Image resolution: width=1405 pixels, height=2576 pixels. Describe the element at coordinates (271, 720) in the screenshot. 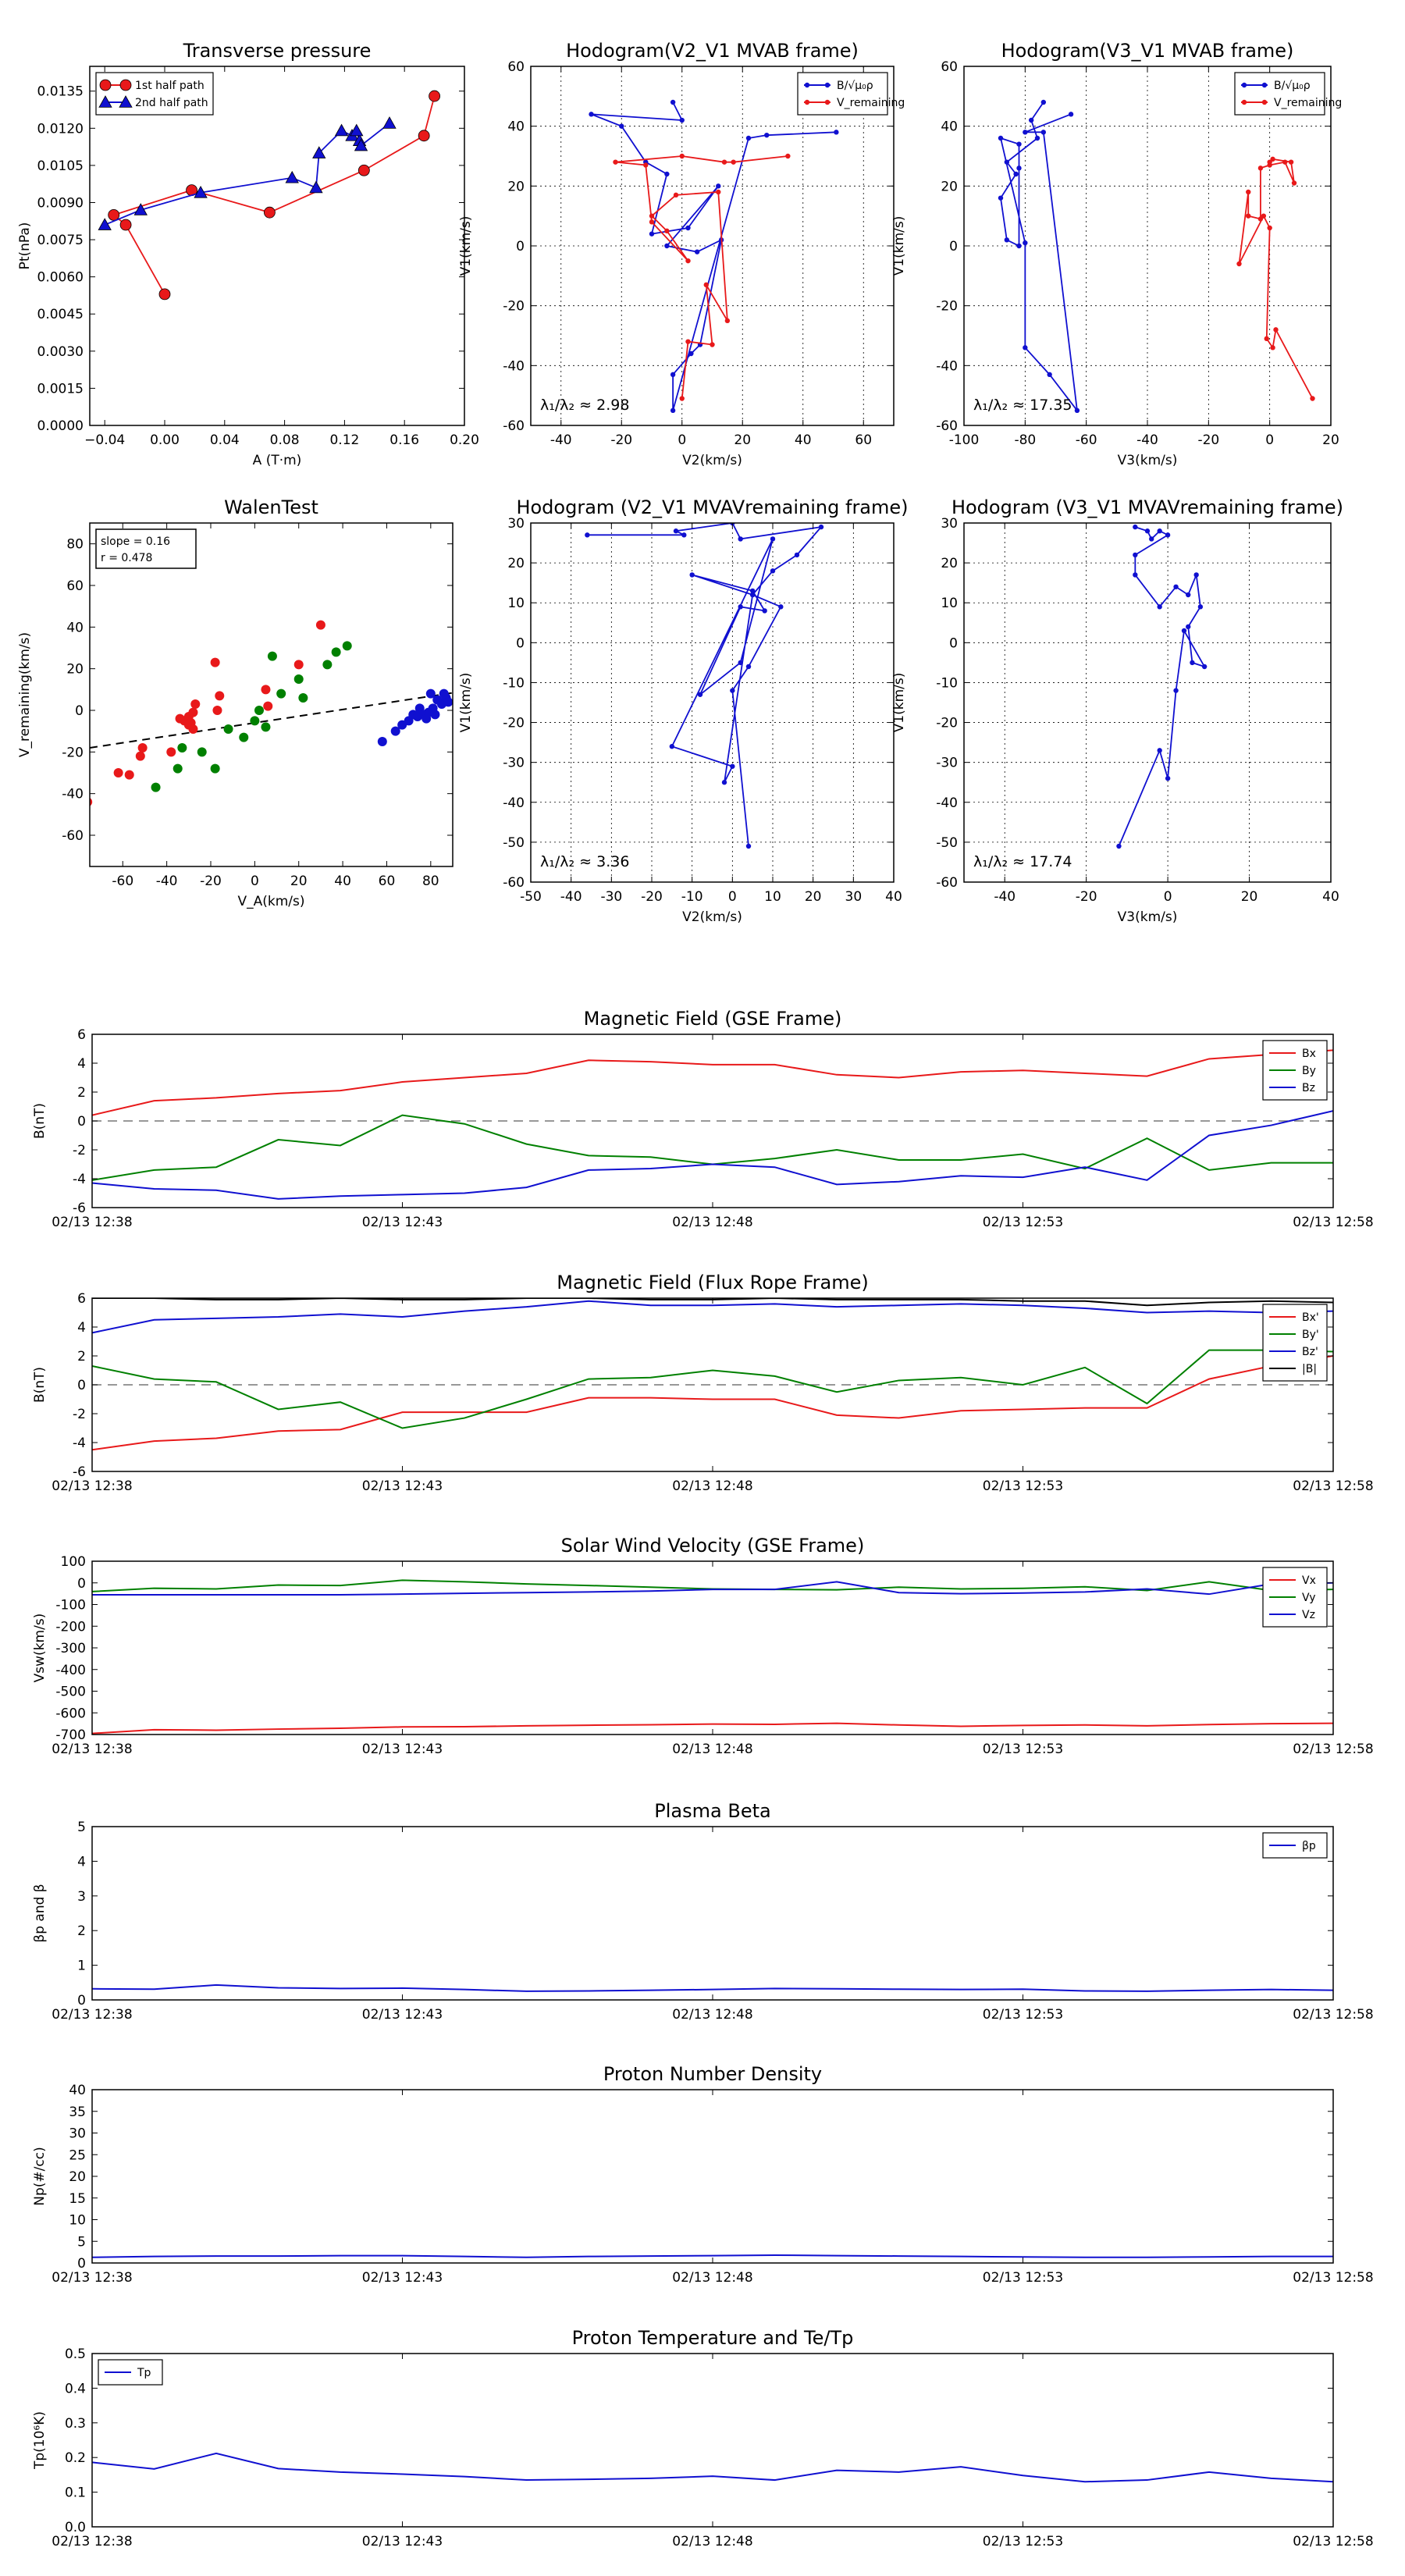

I see `fit-line` at that location.